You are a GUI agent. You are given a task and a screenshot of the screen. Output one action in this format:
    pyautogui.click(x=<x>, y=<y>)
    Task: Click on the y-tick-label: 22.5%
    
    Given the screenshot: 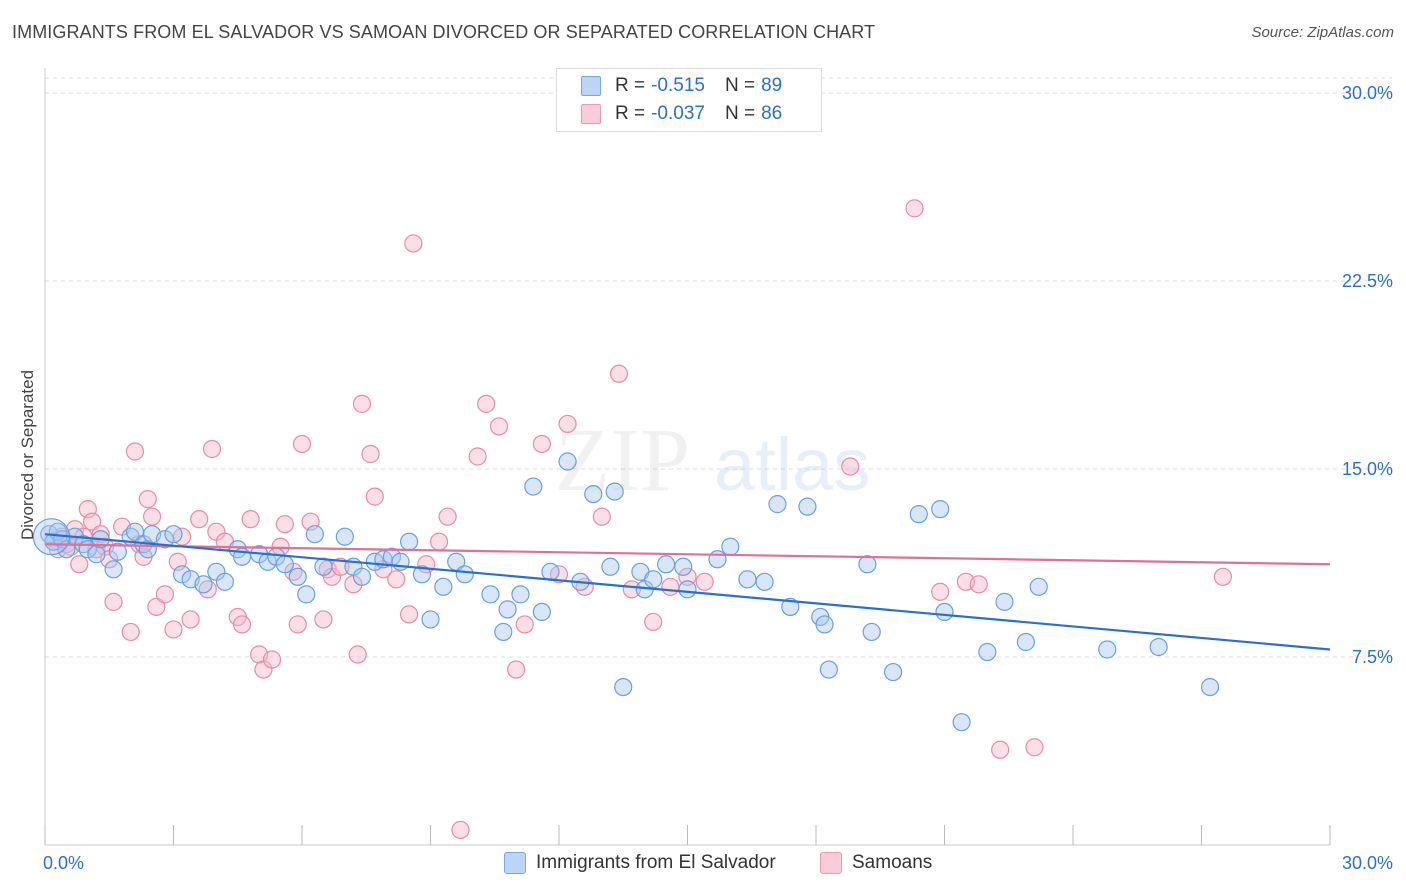 What is the action you would take?
    pyautogui.click(x=1367, y=281)
    